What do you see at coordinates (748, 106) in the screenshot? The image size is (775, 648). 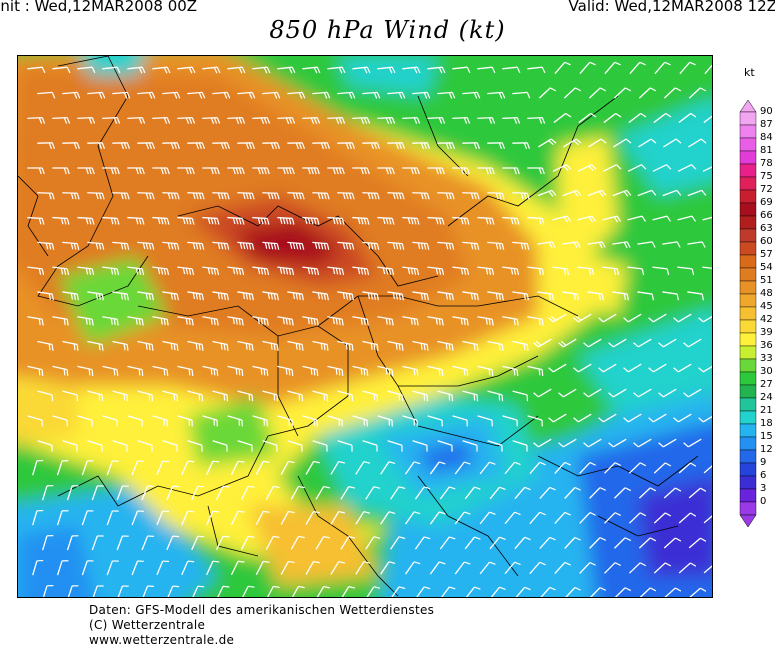 I see `legend-arrow-top` at bounding box center [748, 106].